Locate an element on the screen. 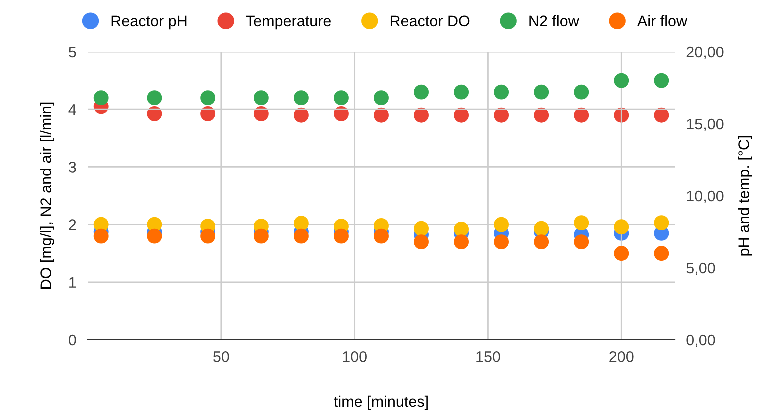 This screenshot has height=416, width=765. x-tick-label: 200 is located at coordinates (622, 357).